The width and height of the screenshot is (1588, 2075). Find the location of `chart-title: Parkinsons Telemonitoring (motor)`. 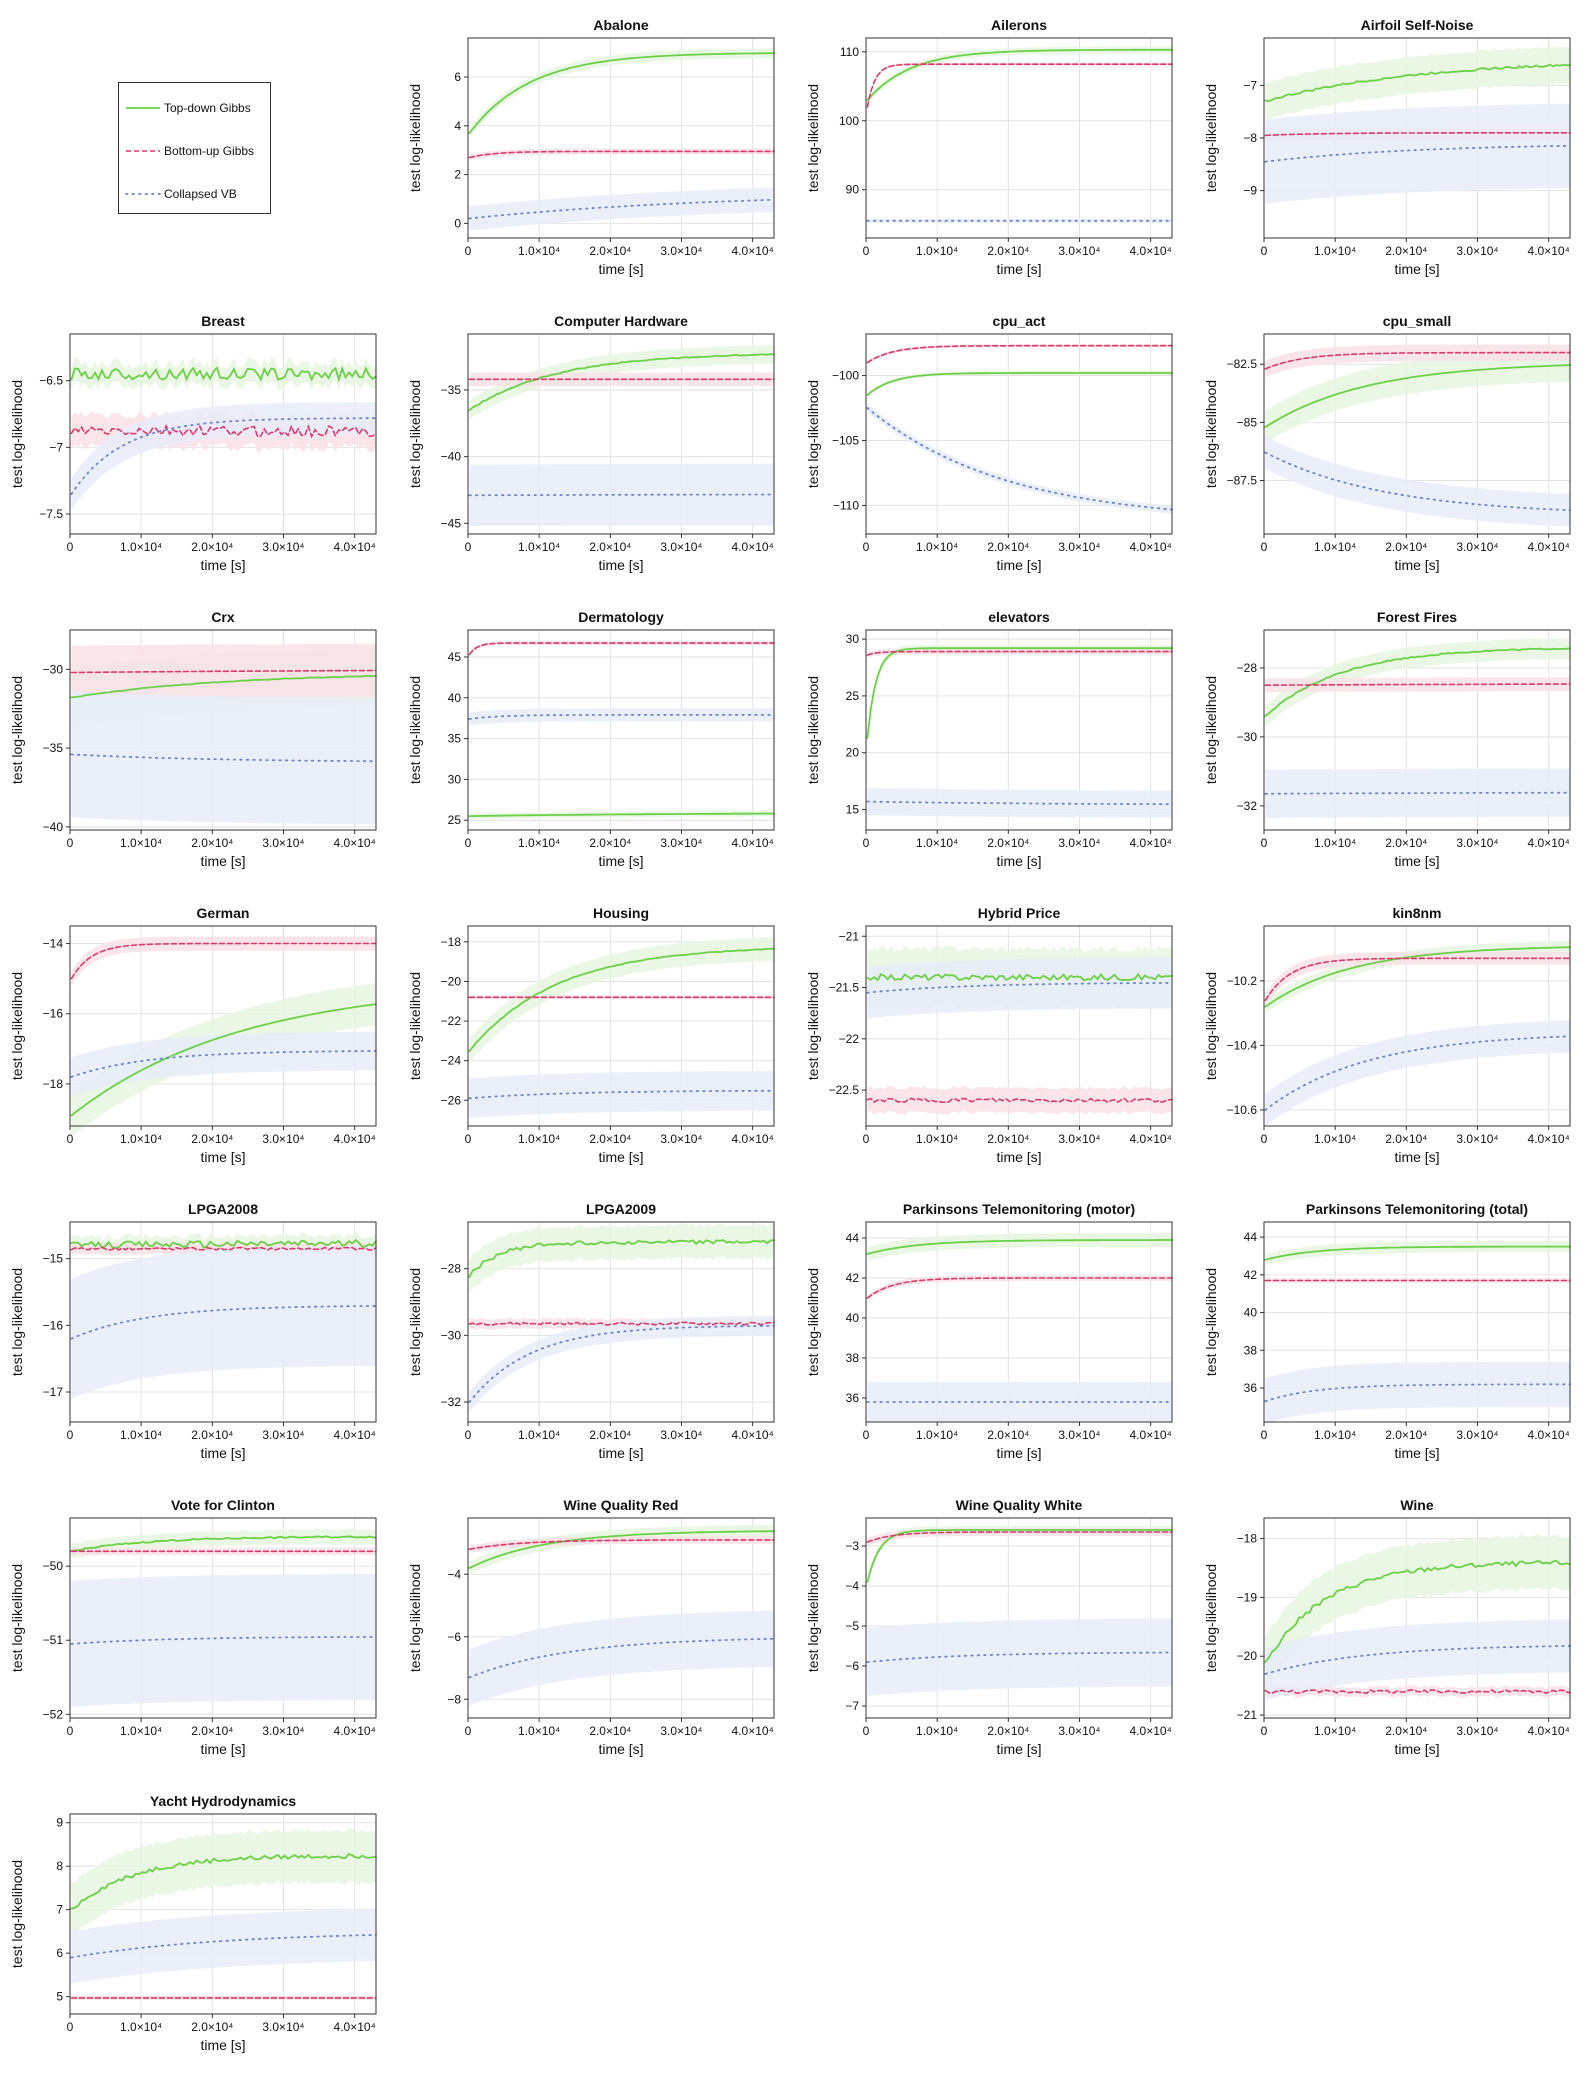

chart-title: Parkinsons Telemonitoring (motor) is located at coordinates (1019, 1209).